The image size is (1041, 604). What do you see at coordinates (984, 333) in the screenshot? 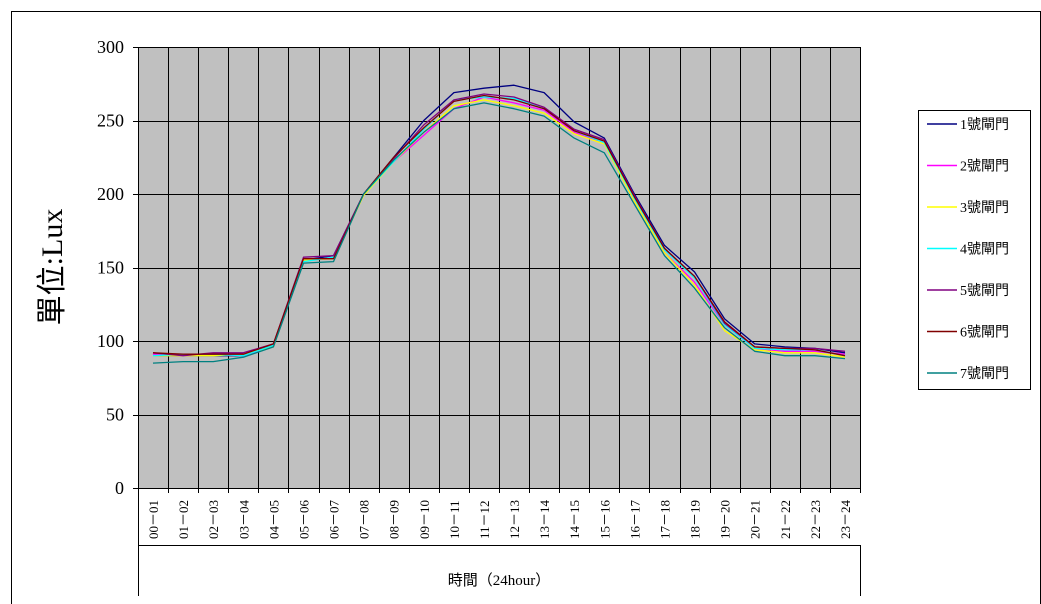
I see `legend-label-6: 6號閘門` at bounding box center [984, 333].